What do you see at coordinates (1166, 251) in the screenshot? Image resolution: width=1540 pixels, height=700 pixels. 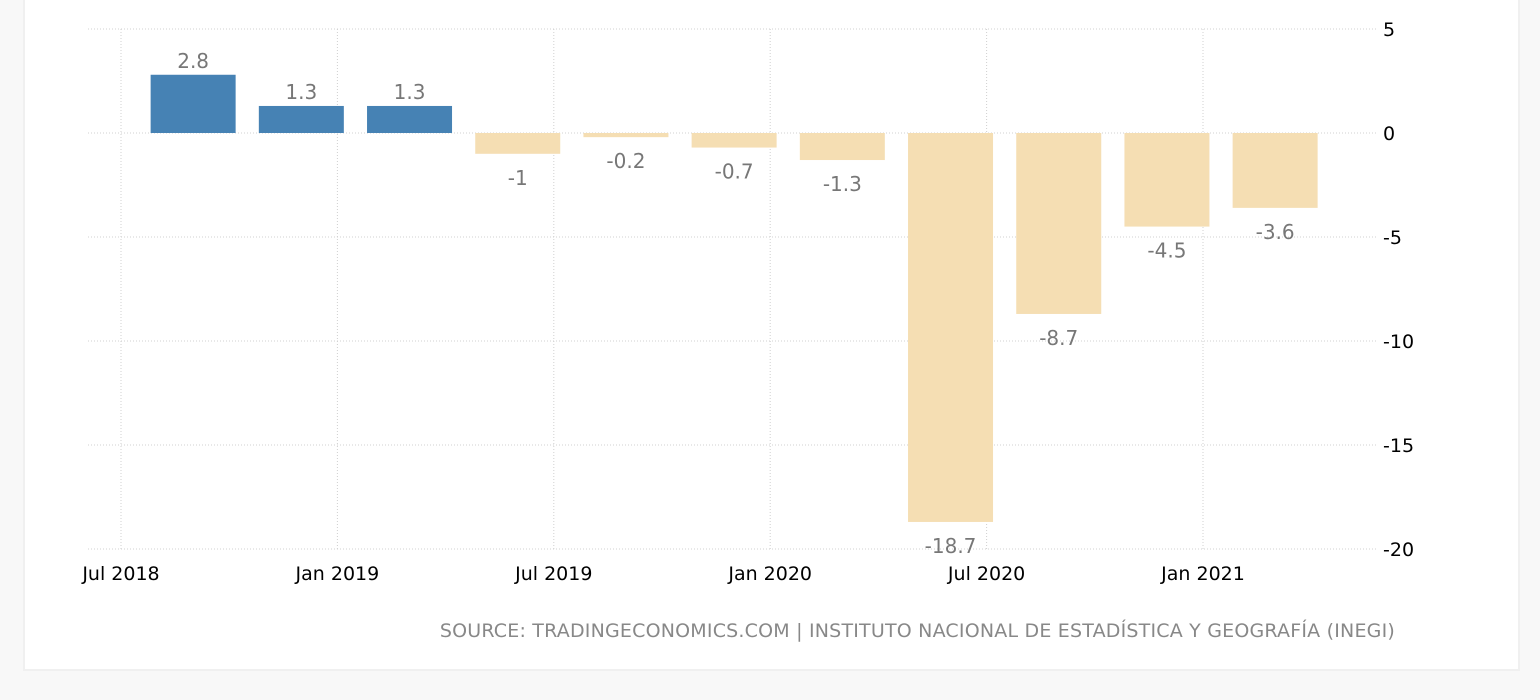 I see `data-label: -4.5` at bounding box center [1166, 251].